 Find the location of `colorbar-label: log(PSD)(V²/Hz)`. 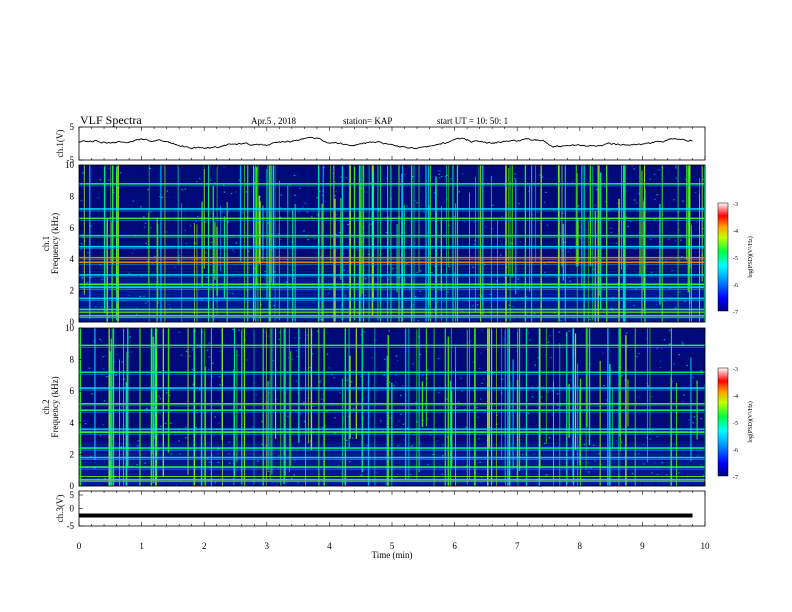

colorbar-label: log(PSD)(V²/Hz) is located at coordinates (750, 256).